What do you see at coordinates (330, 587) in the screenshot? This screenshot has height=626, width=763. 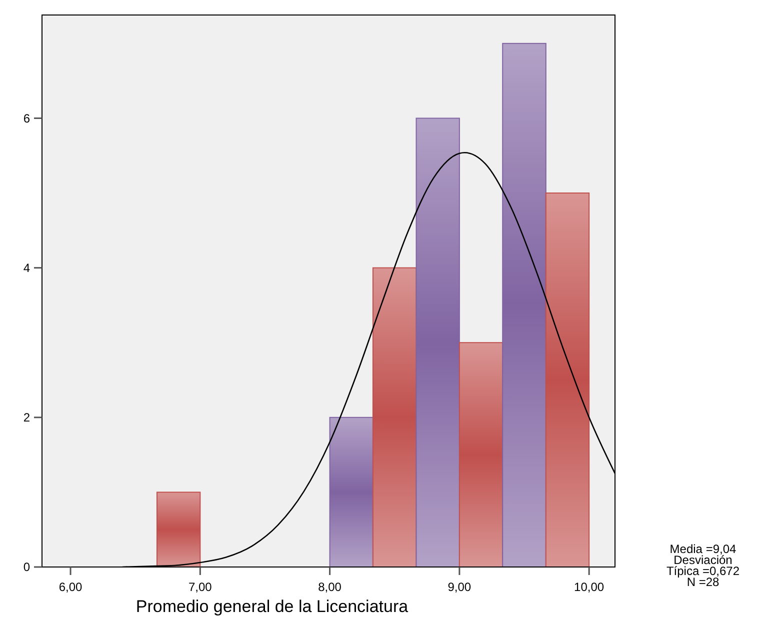 I see `x-tick-label: 8,00` at bounding box center [330, 587].